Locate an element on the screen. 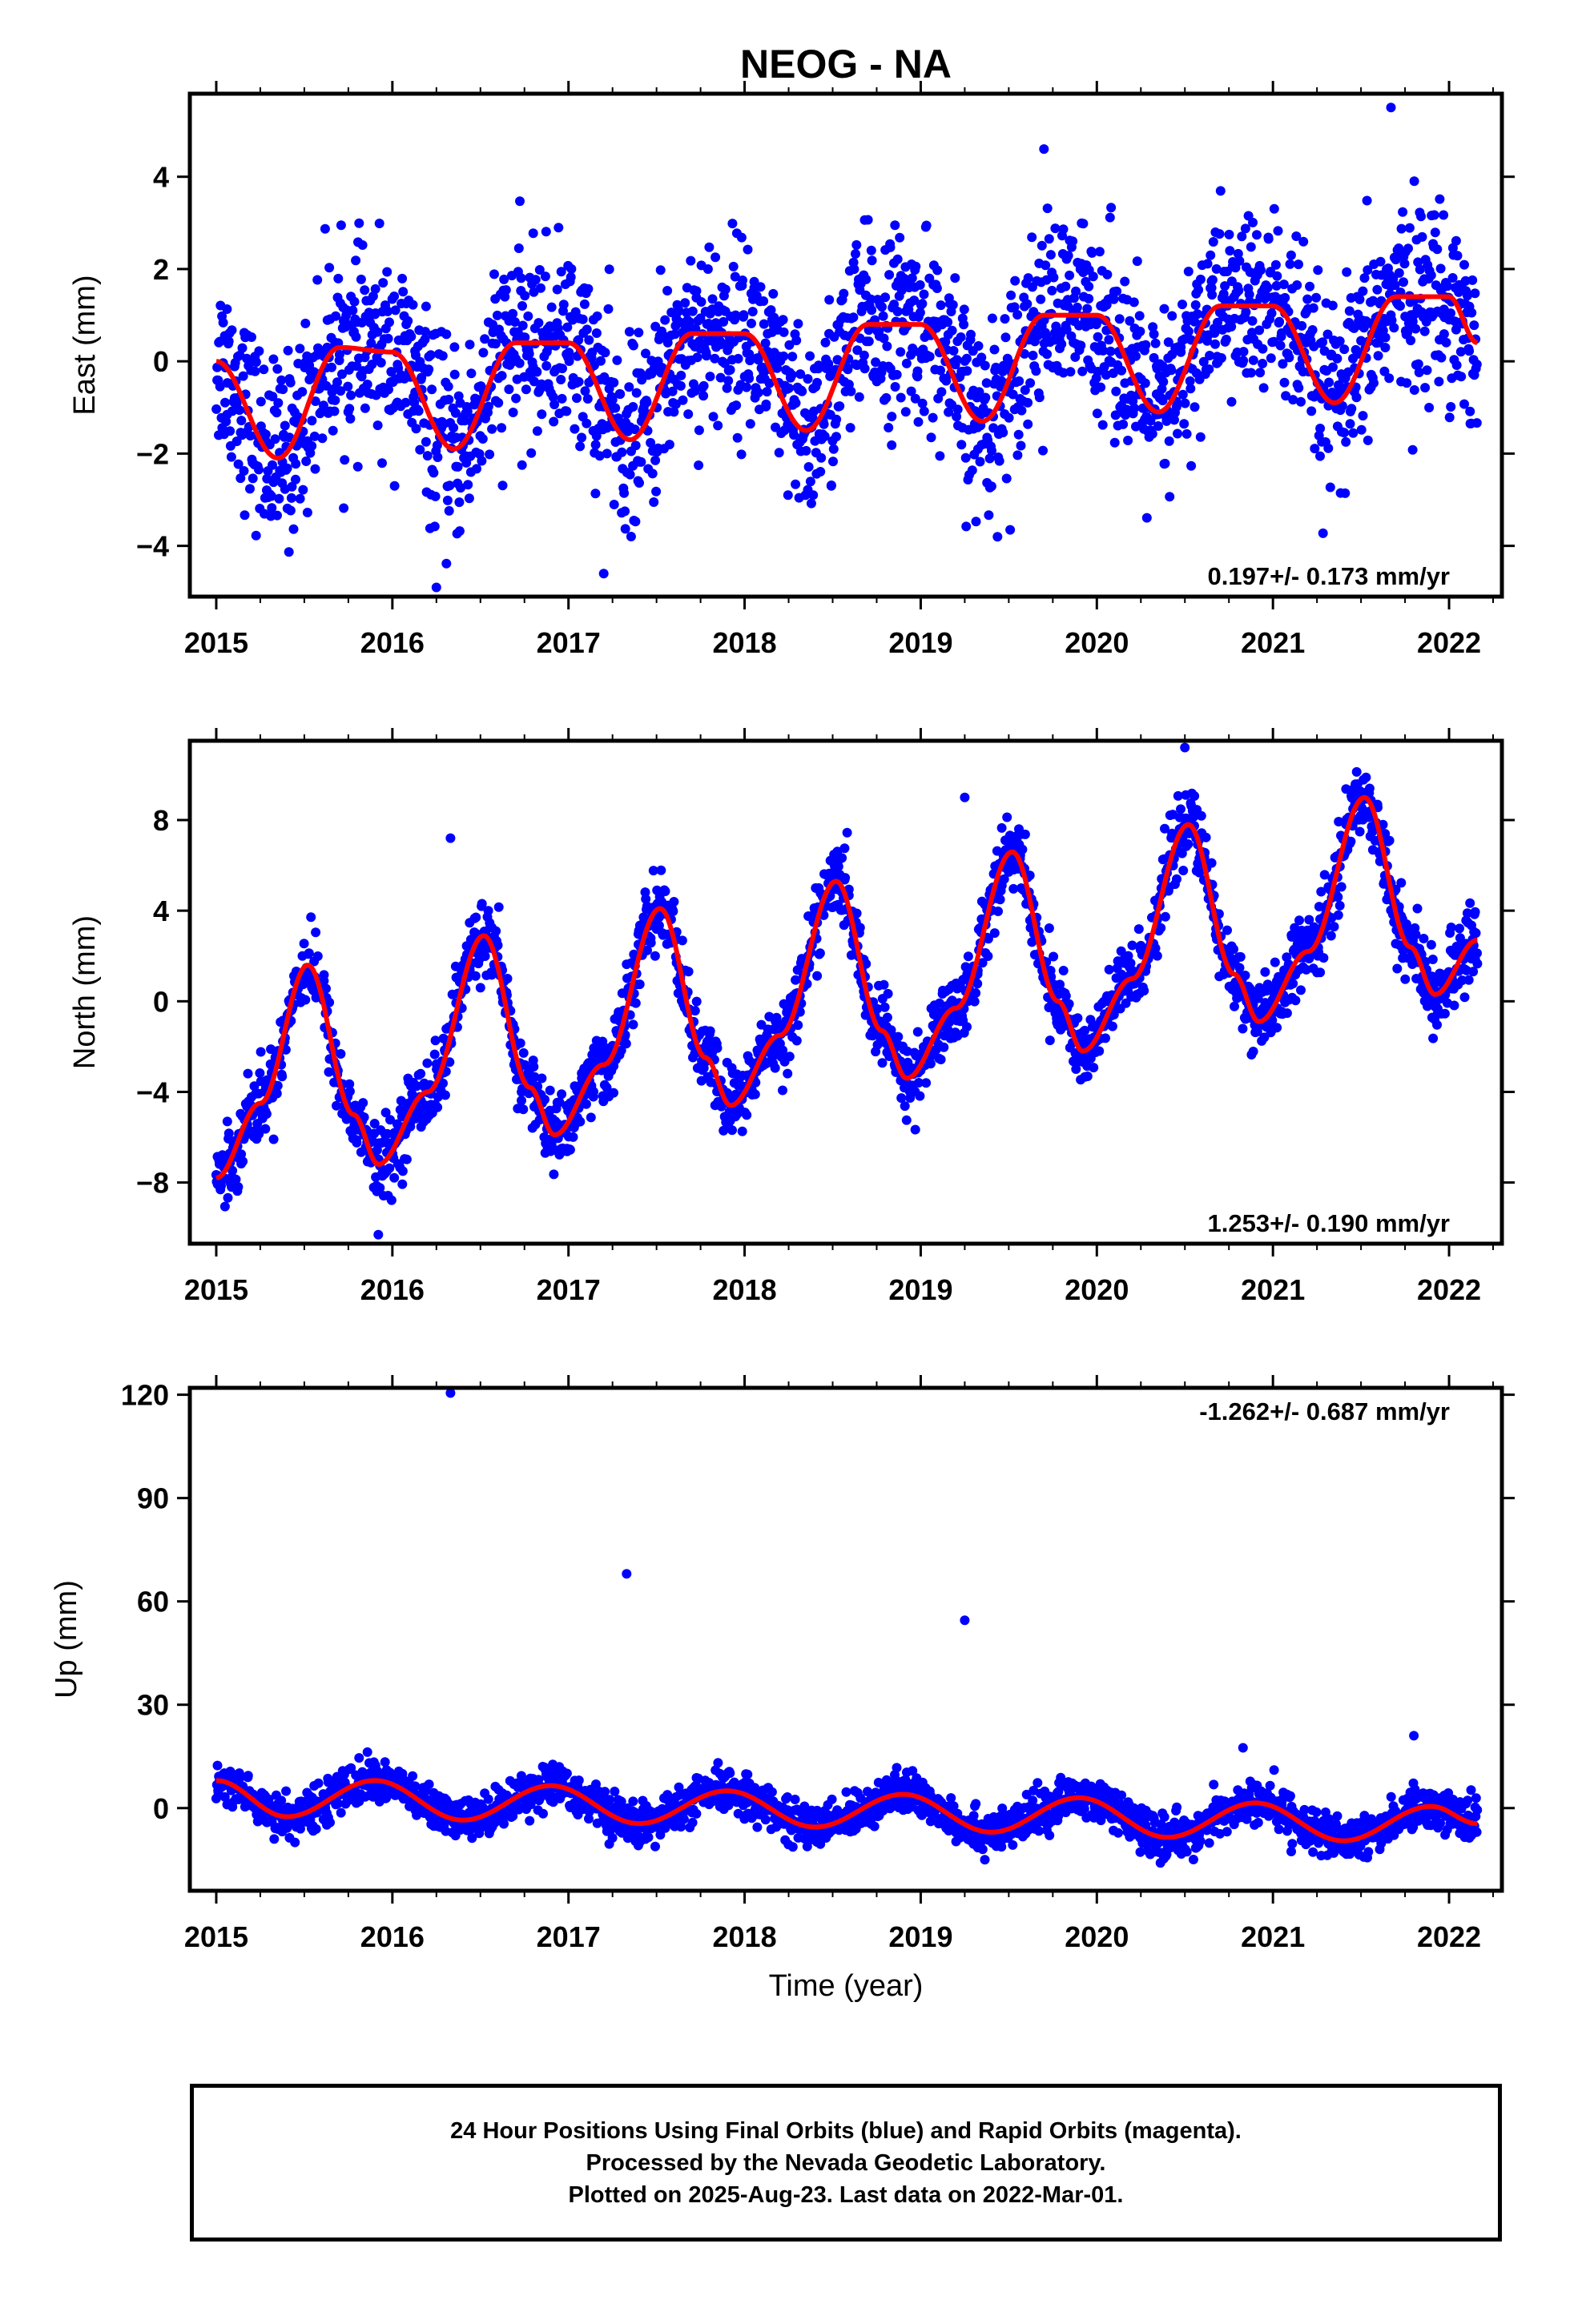  x-tick-label: 2022 is located at coordinates (1449, 1289).